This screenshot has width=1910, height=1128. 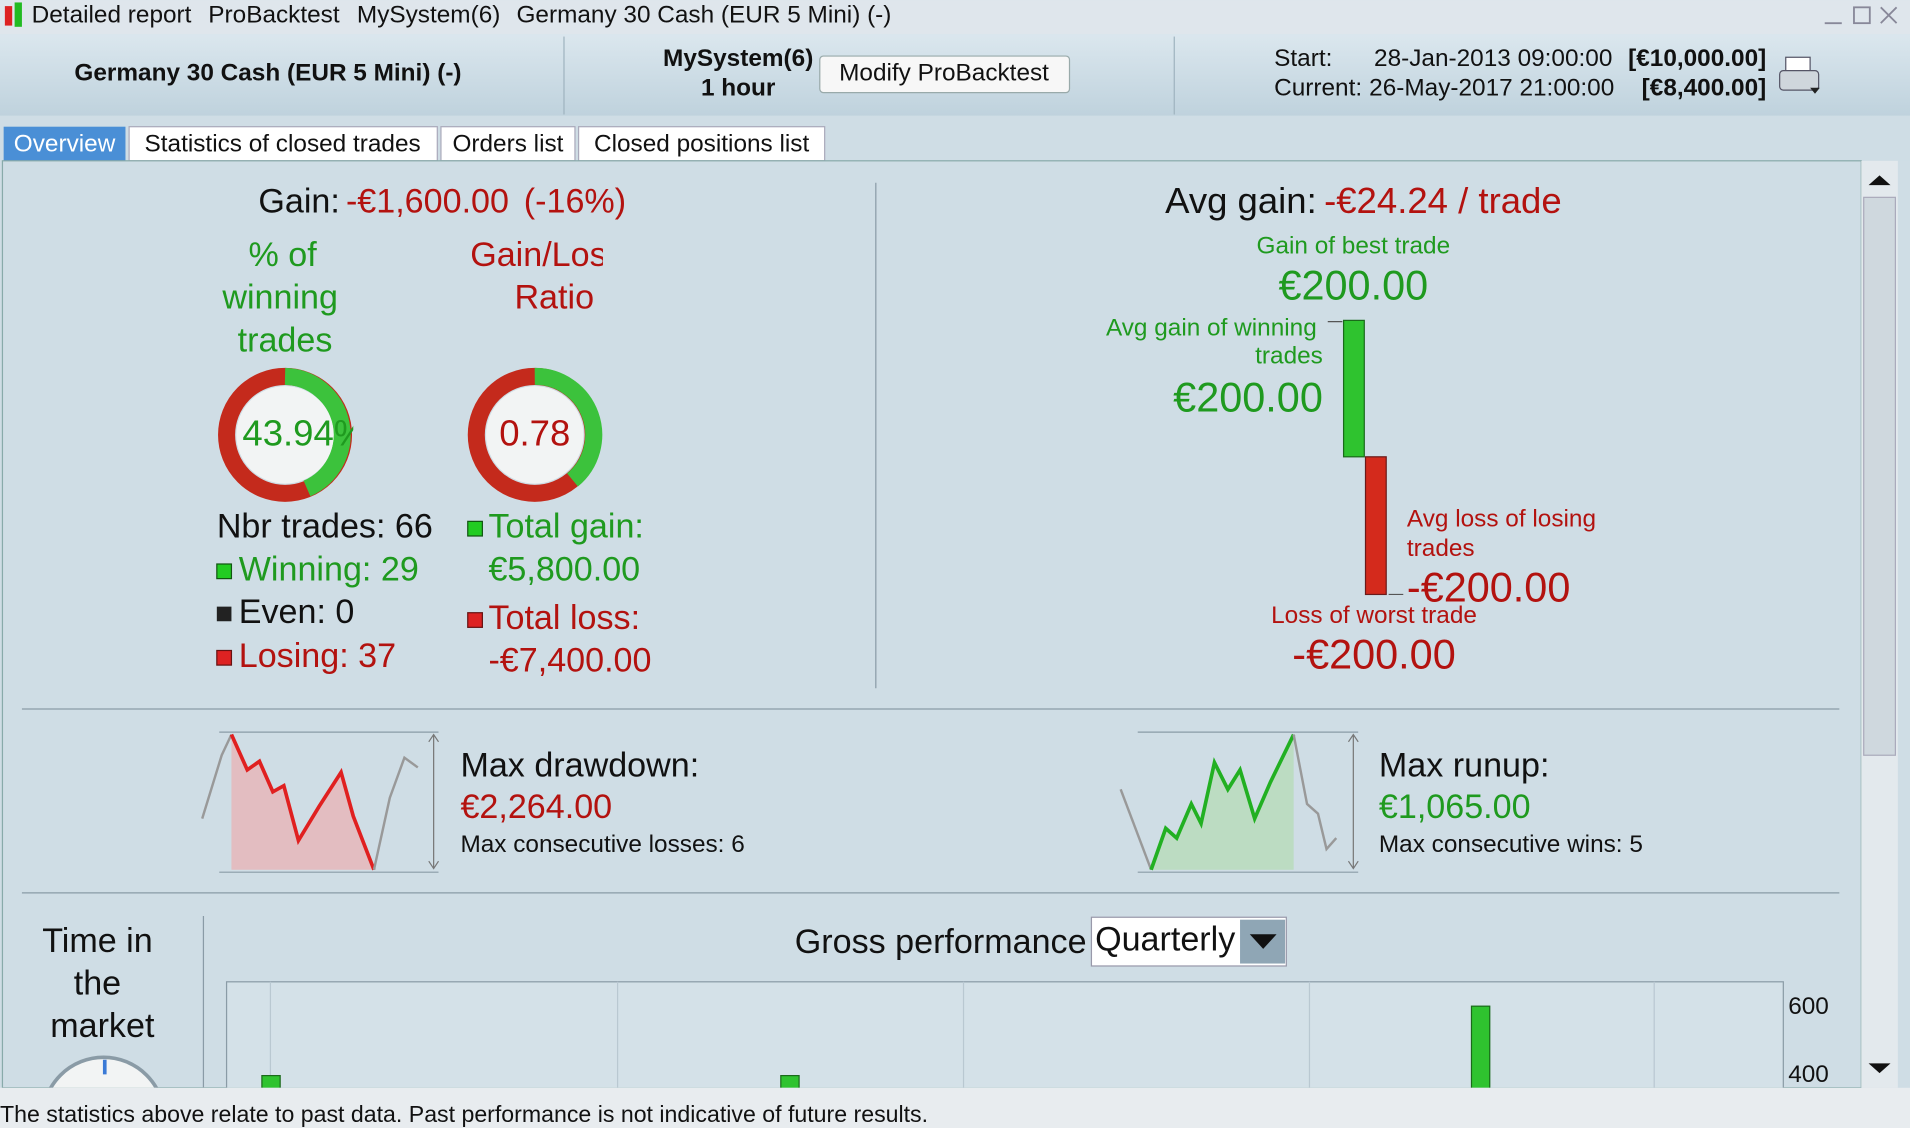 What do you see at coordinates (955, 1107) in the screenshot?
I see `footer` at bounding box center [955, 1107].